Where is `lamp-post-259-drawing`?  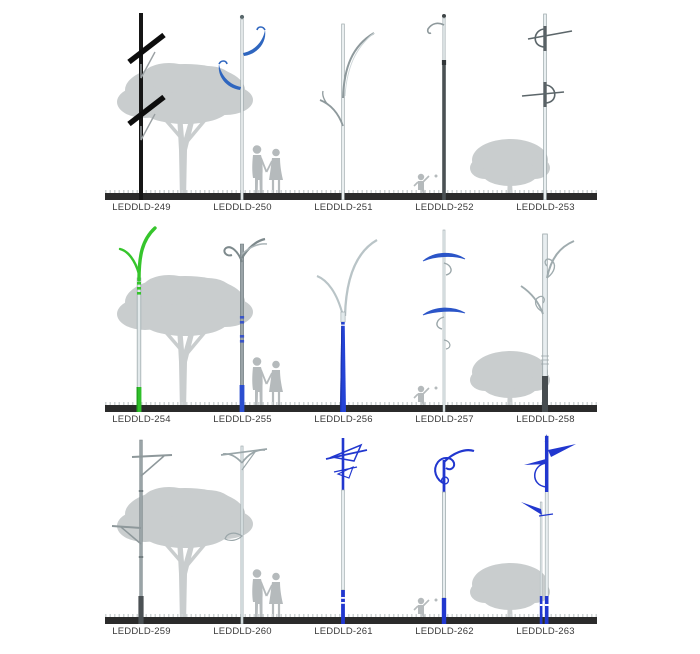
lamp-post-259-drawing is located at coordinates (142, 531).